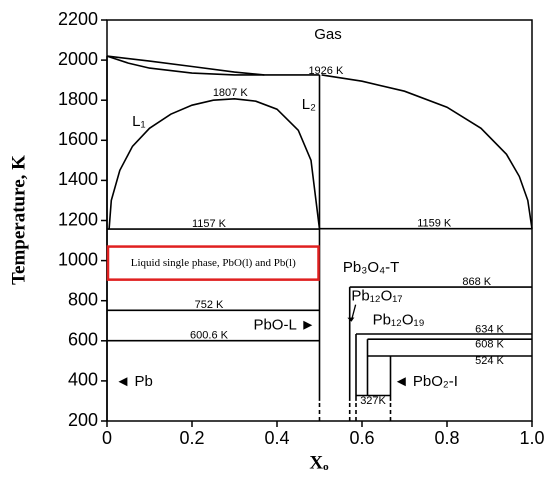 This screenshot has width=550, height=479. What do you see at coordinates (373, 401) in the screenshot?
I see `annotation: 327K` at bounding box center [373, 401].